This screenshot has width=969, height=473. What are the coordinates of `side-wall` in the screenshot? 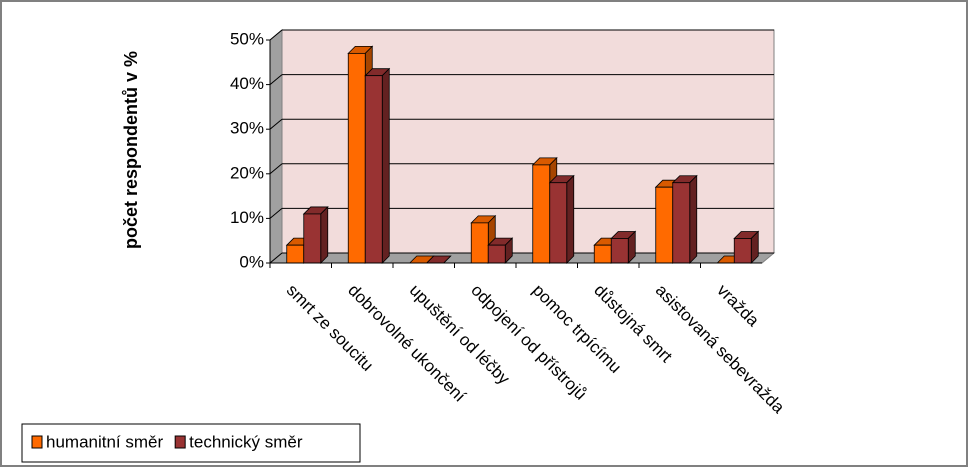 It's located at (276, 146).